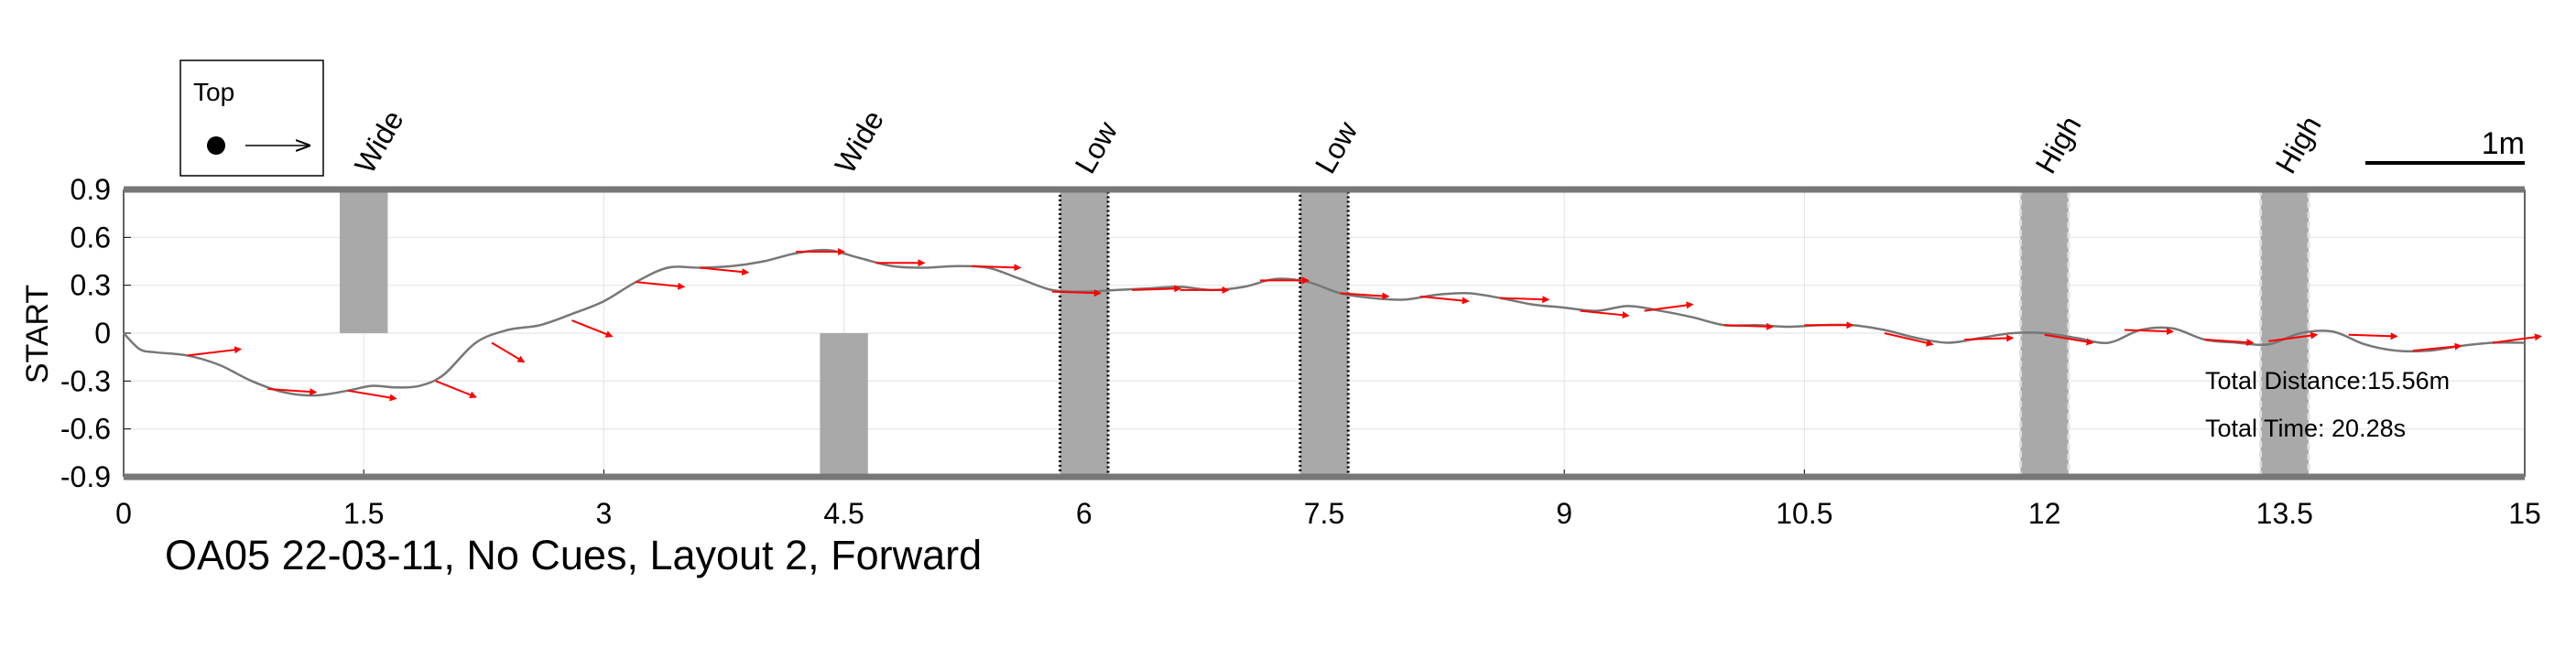 The image size is (2576, 648). What do you see at coordinates (1324, 513) in the screenshot?
I see `x-tick-label: 7.5` at bounding box center [1324, 513].